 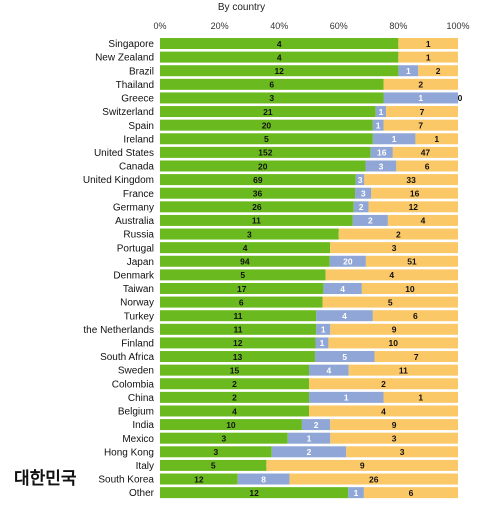 What do you see at coordinates (258, 194) in the screenshot?
I see `data-label: 36` at bounding box center [258, 194].